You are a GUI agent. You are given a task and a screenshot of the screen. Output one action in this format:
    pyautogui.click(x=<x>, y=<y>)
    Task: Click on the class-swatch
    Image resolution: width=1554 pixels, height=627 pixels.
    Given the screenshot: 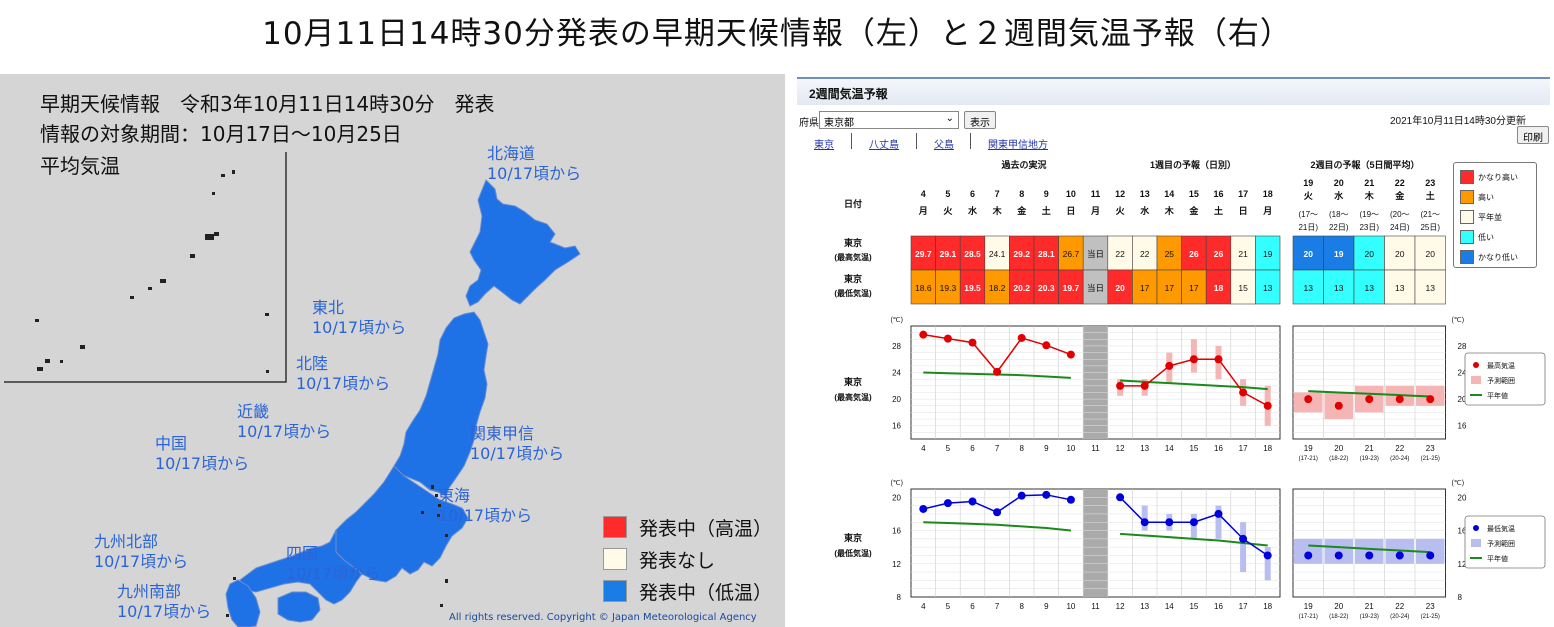 What is the action you would take?
    pyautogui.click(x=1467, y=257)
    